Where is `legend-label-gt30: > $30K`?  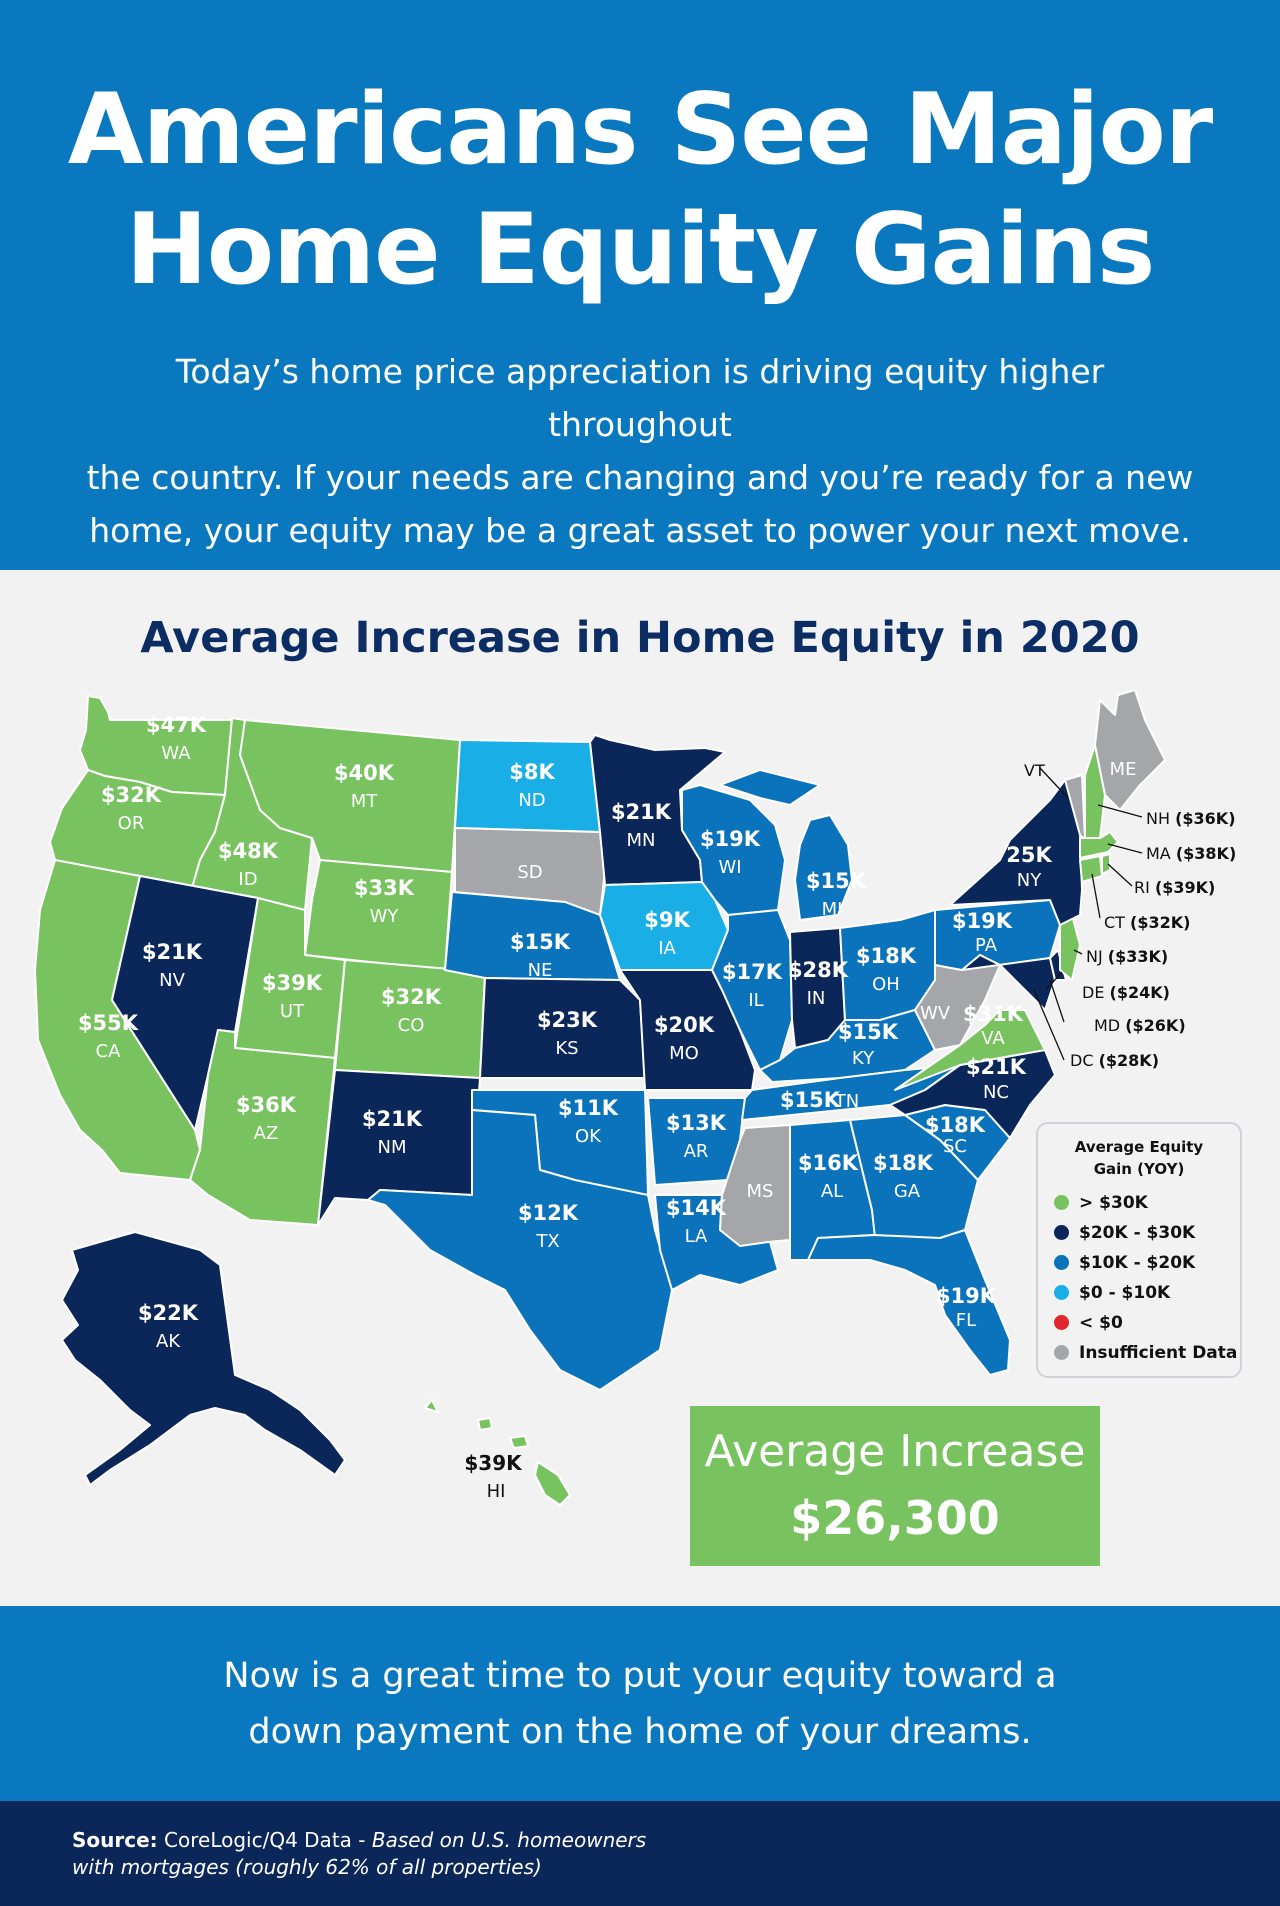
legend-label-gt30: > $30K is located at coordinates (1113, 1203).